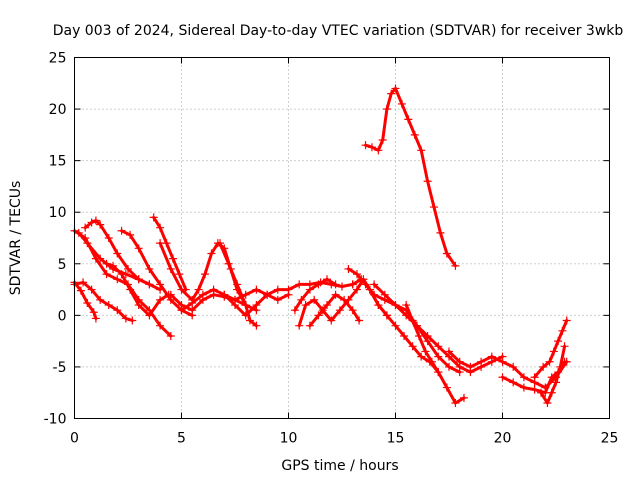 The image size is (640, 480). What do you see at coordinates (610, 439) in the screenshot?
I see `x-tick-label: 25` at bounding box center [610, 439].